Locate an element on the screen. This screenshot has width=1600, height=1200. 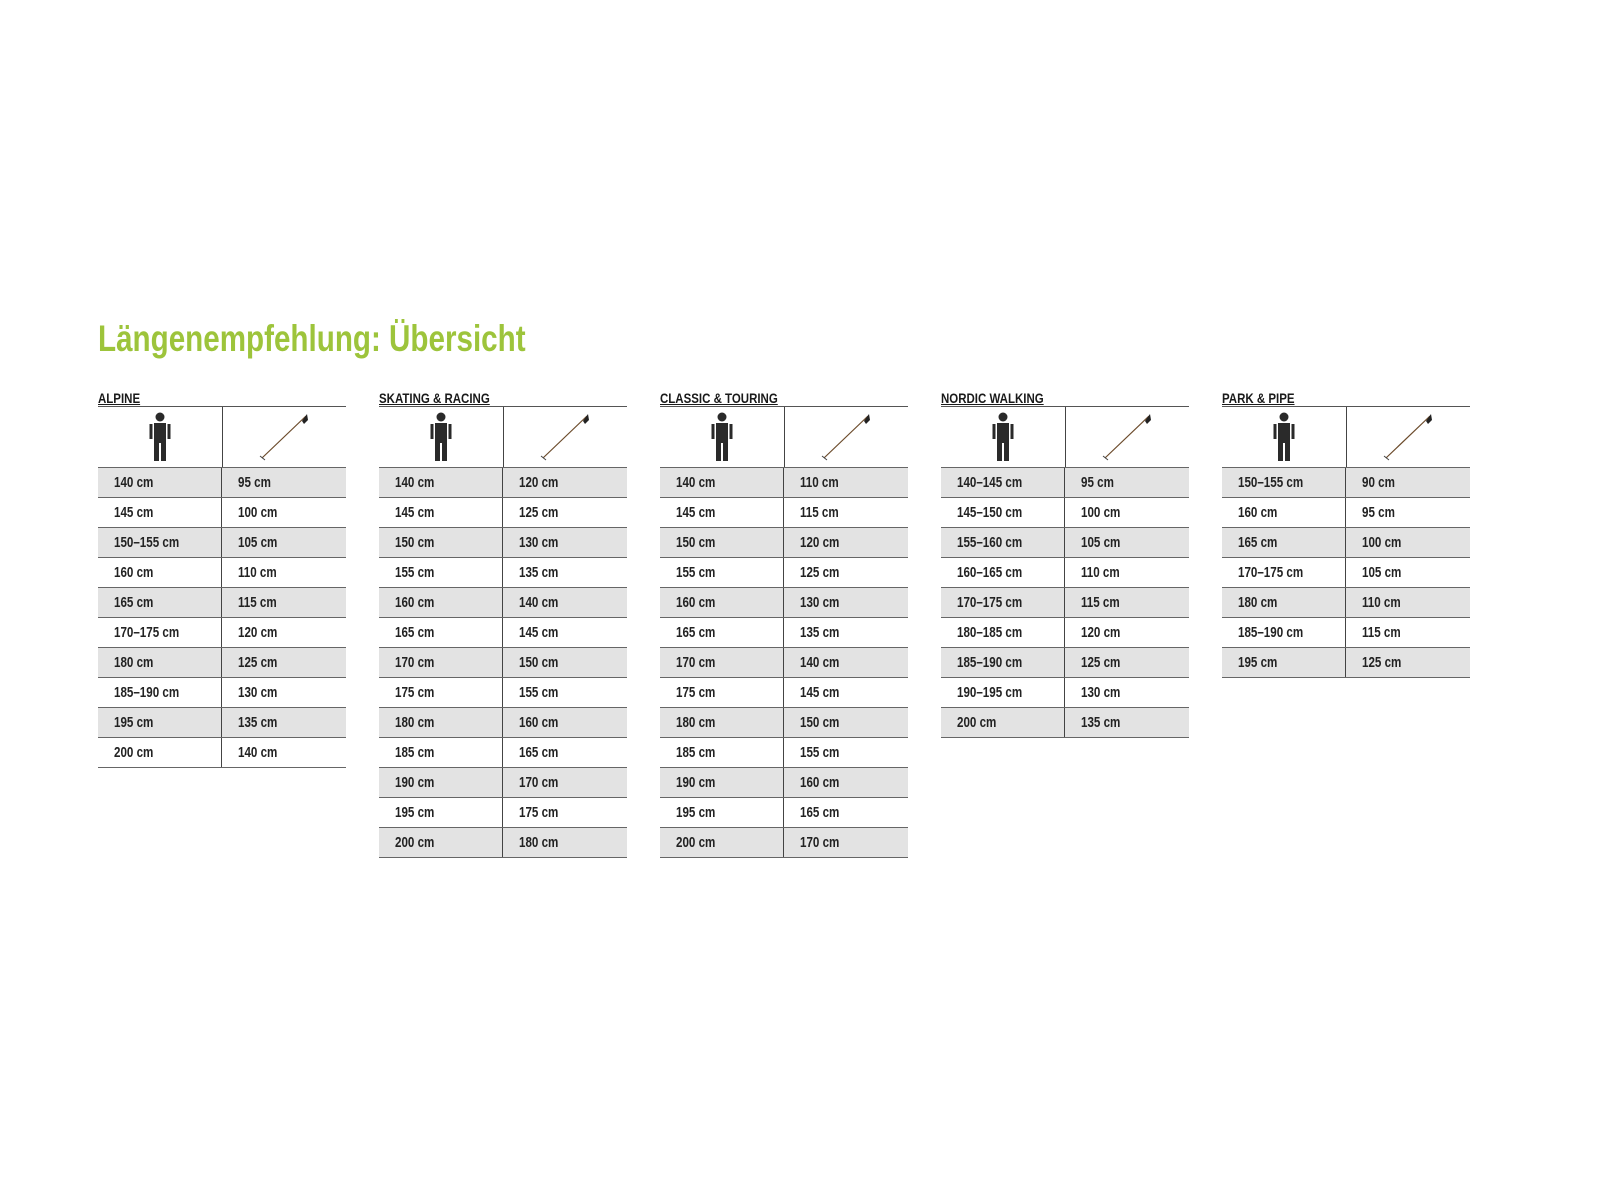
table-row: 160 cm 140 cm is located at coordinates (503, 602).